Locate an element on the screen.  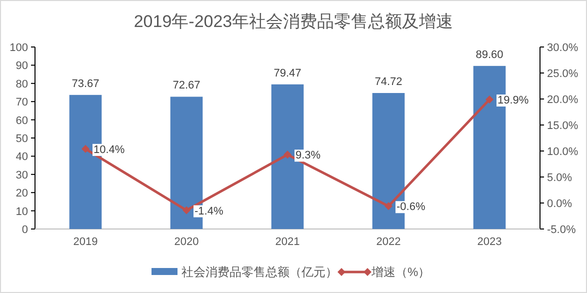
legend-label: 增速（%） is located at coordinates (400, 272).